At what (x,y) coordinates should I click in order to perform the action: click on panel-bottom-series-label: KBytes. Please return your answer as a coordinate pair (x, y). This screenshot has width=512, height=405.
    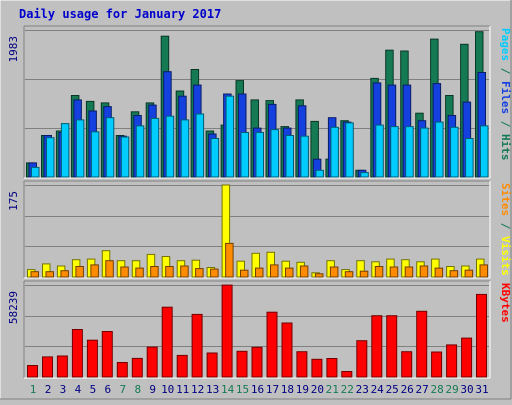
    Looking at the image, I should click on (505, 303).